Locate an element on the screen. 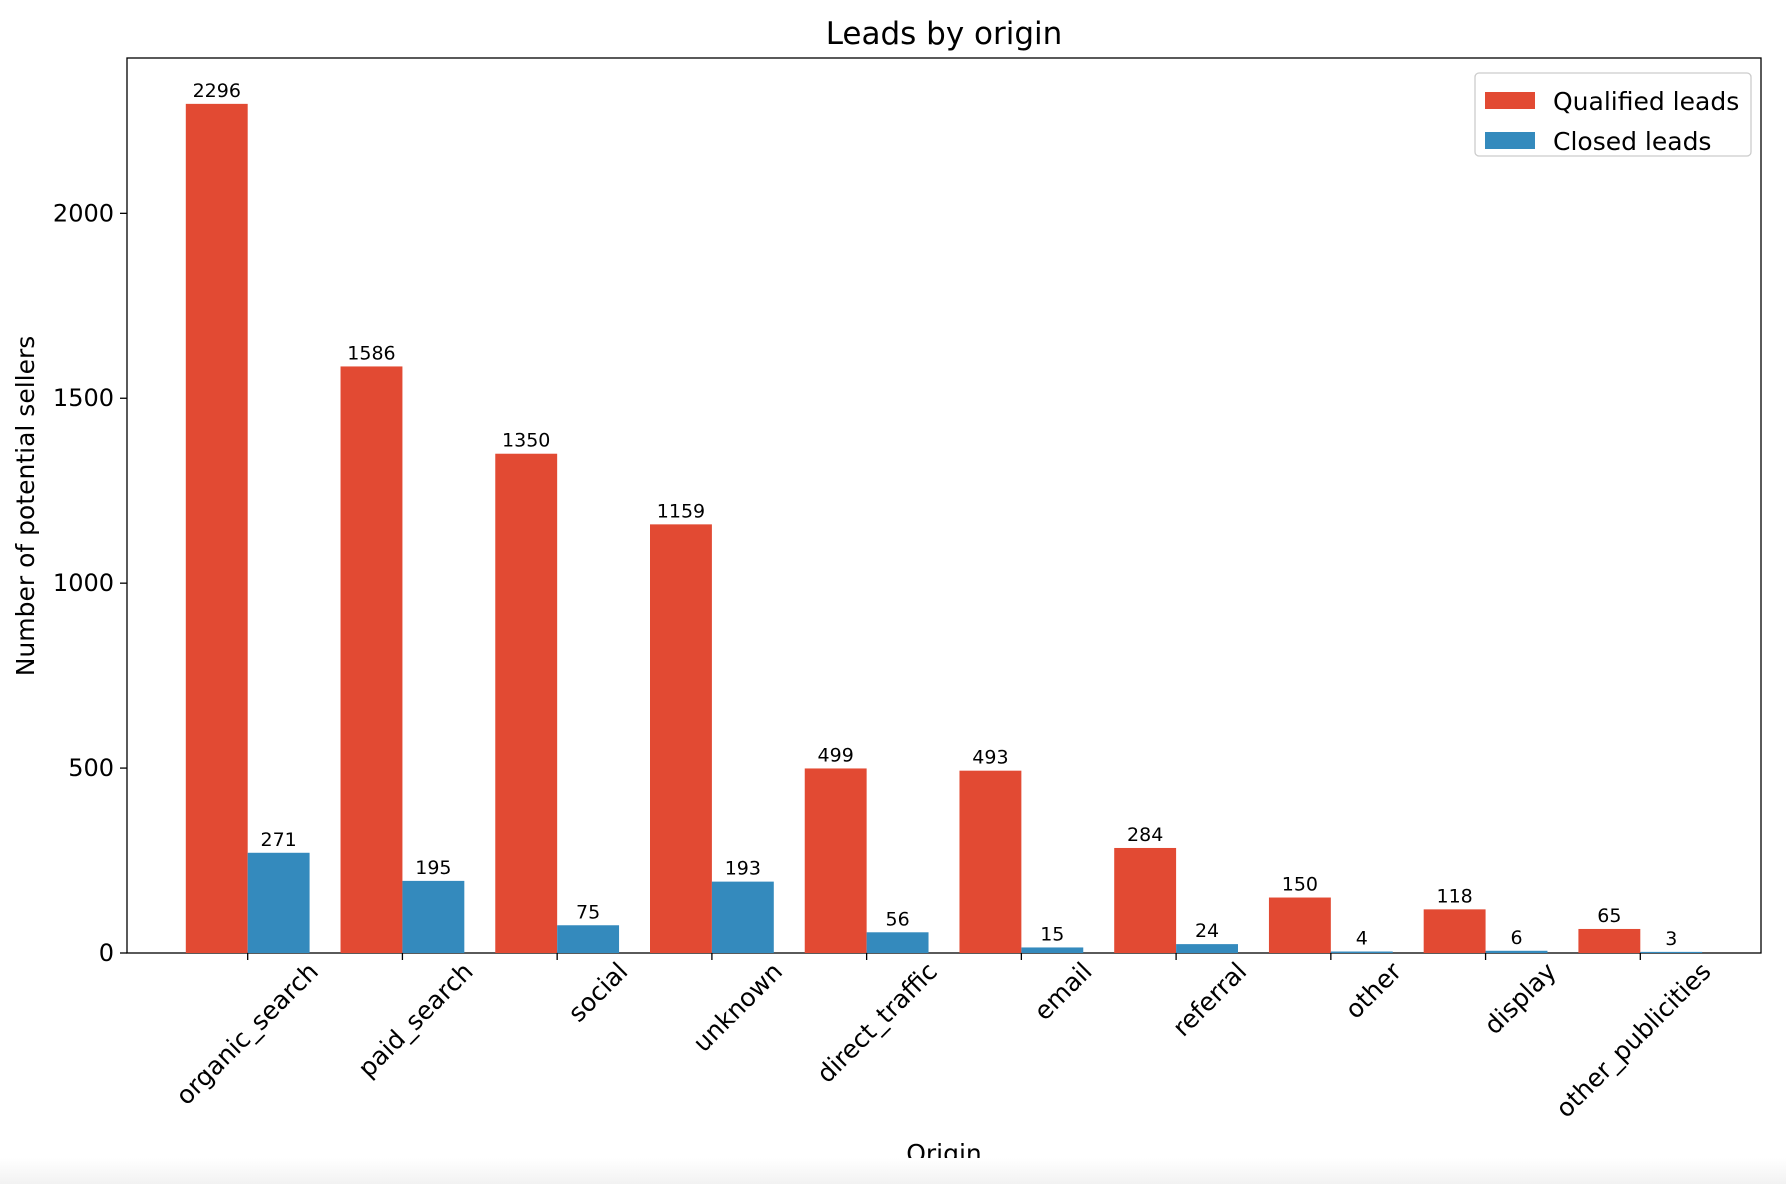 The height and width of the screenshot is (1184, 1786). data-label: 24 is located at coordinates (1207, 931).